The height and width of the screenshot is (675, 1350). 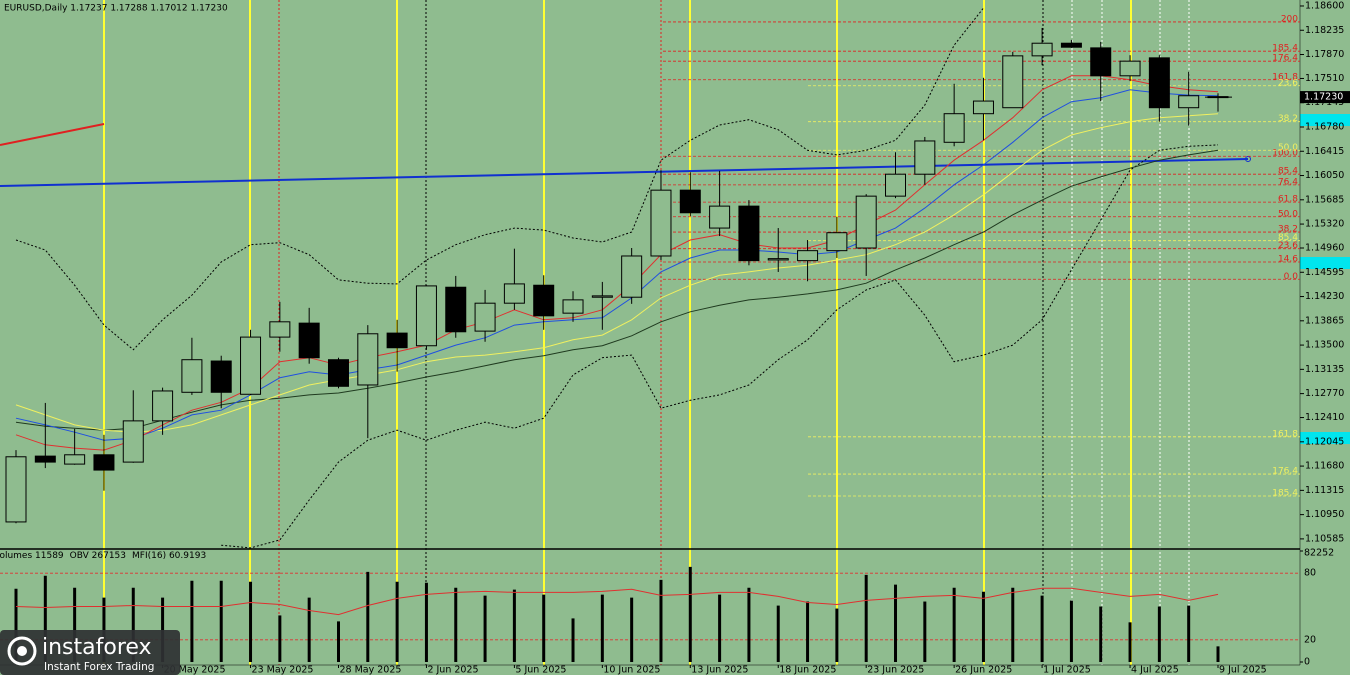 I want to click on y-tick-label: 1.12045, so click(x=1324, y=441).